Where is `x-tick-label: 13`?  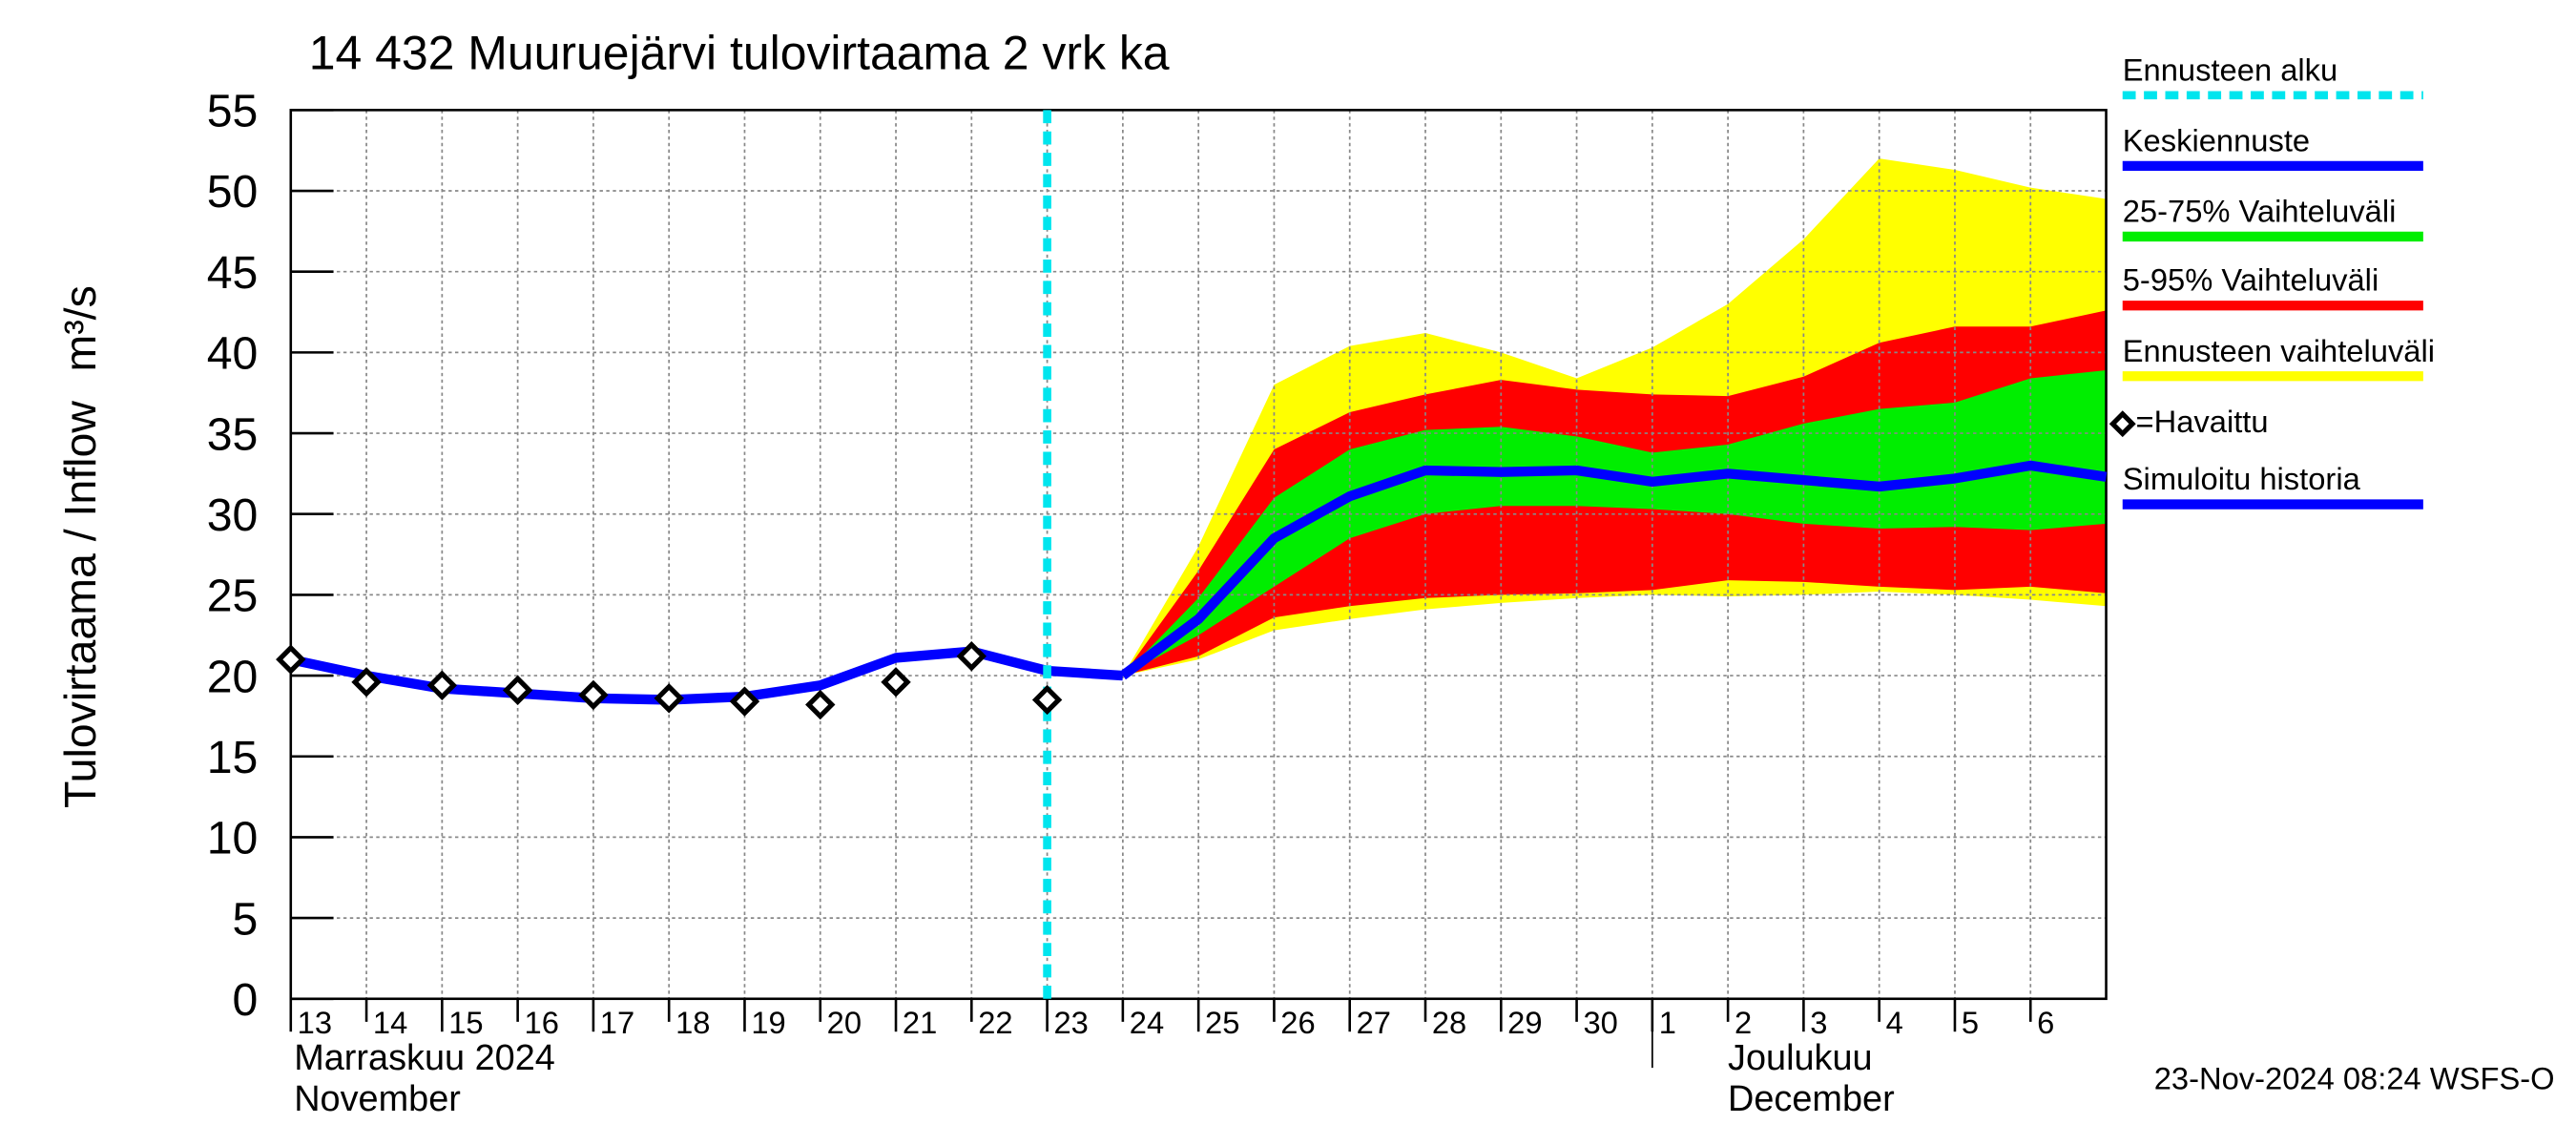 x-tick-label: 13 is located at coordinates (315, 1022).